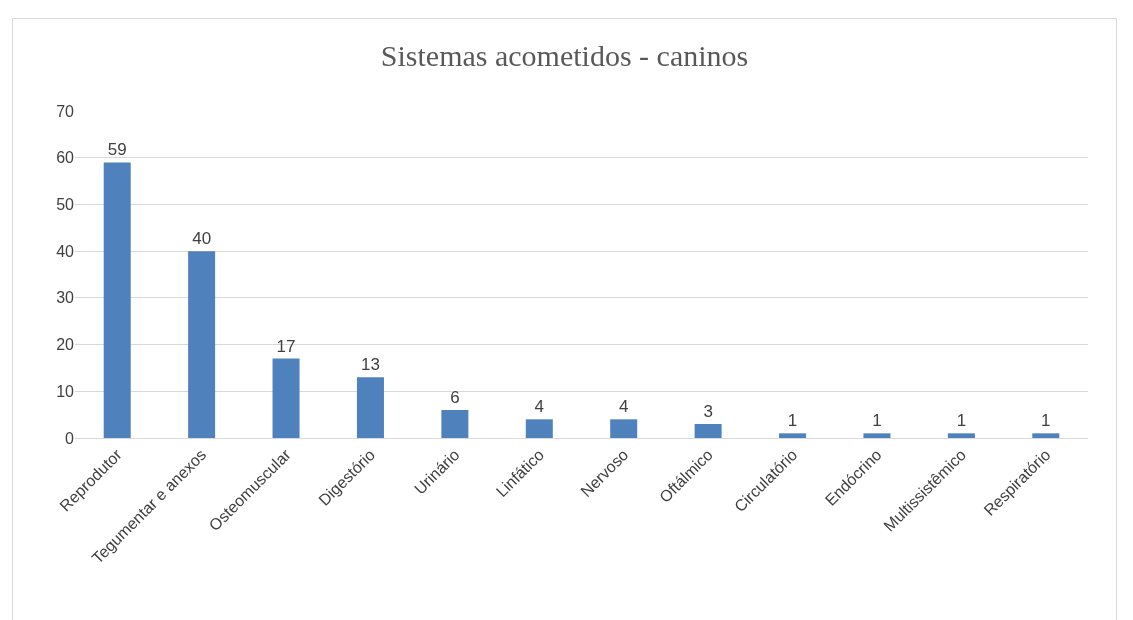 The image size is (1133, 620). What do you see at coordinates (65, 345) in the screenshot?
I see `y-tick-label: 20` at bounding box center [65, 345].